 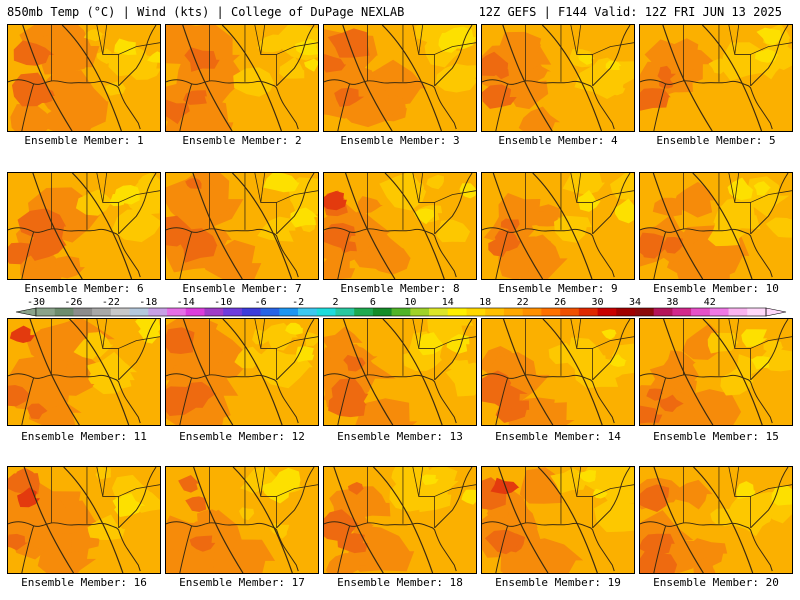 I want to click on ensemble-member-caption: Ensemble Member: 17, so click(x=242, y=582).